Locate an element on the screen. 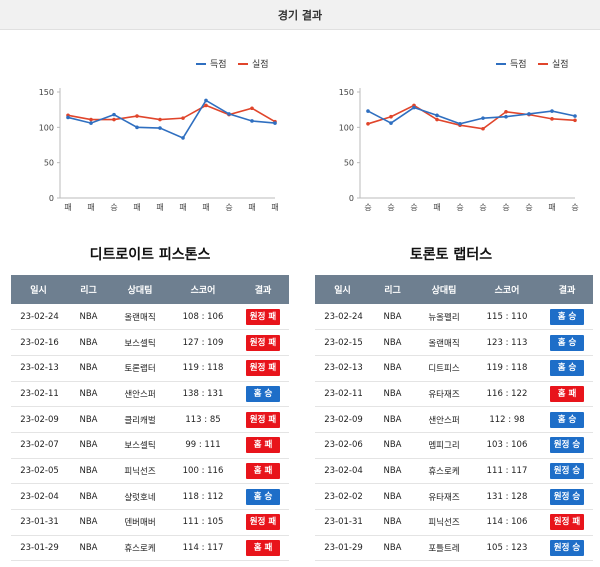 The height and width of the screenshot is (567, 600). table-row: 23-02-13 NBA 디트피스 119 : 118 홈 승 is located at coordinates (454, 368).